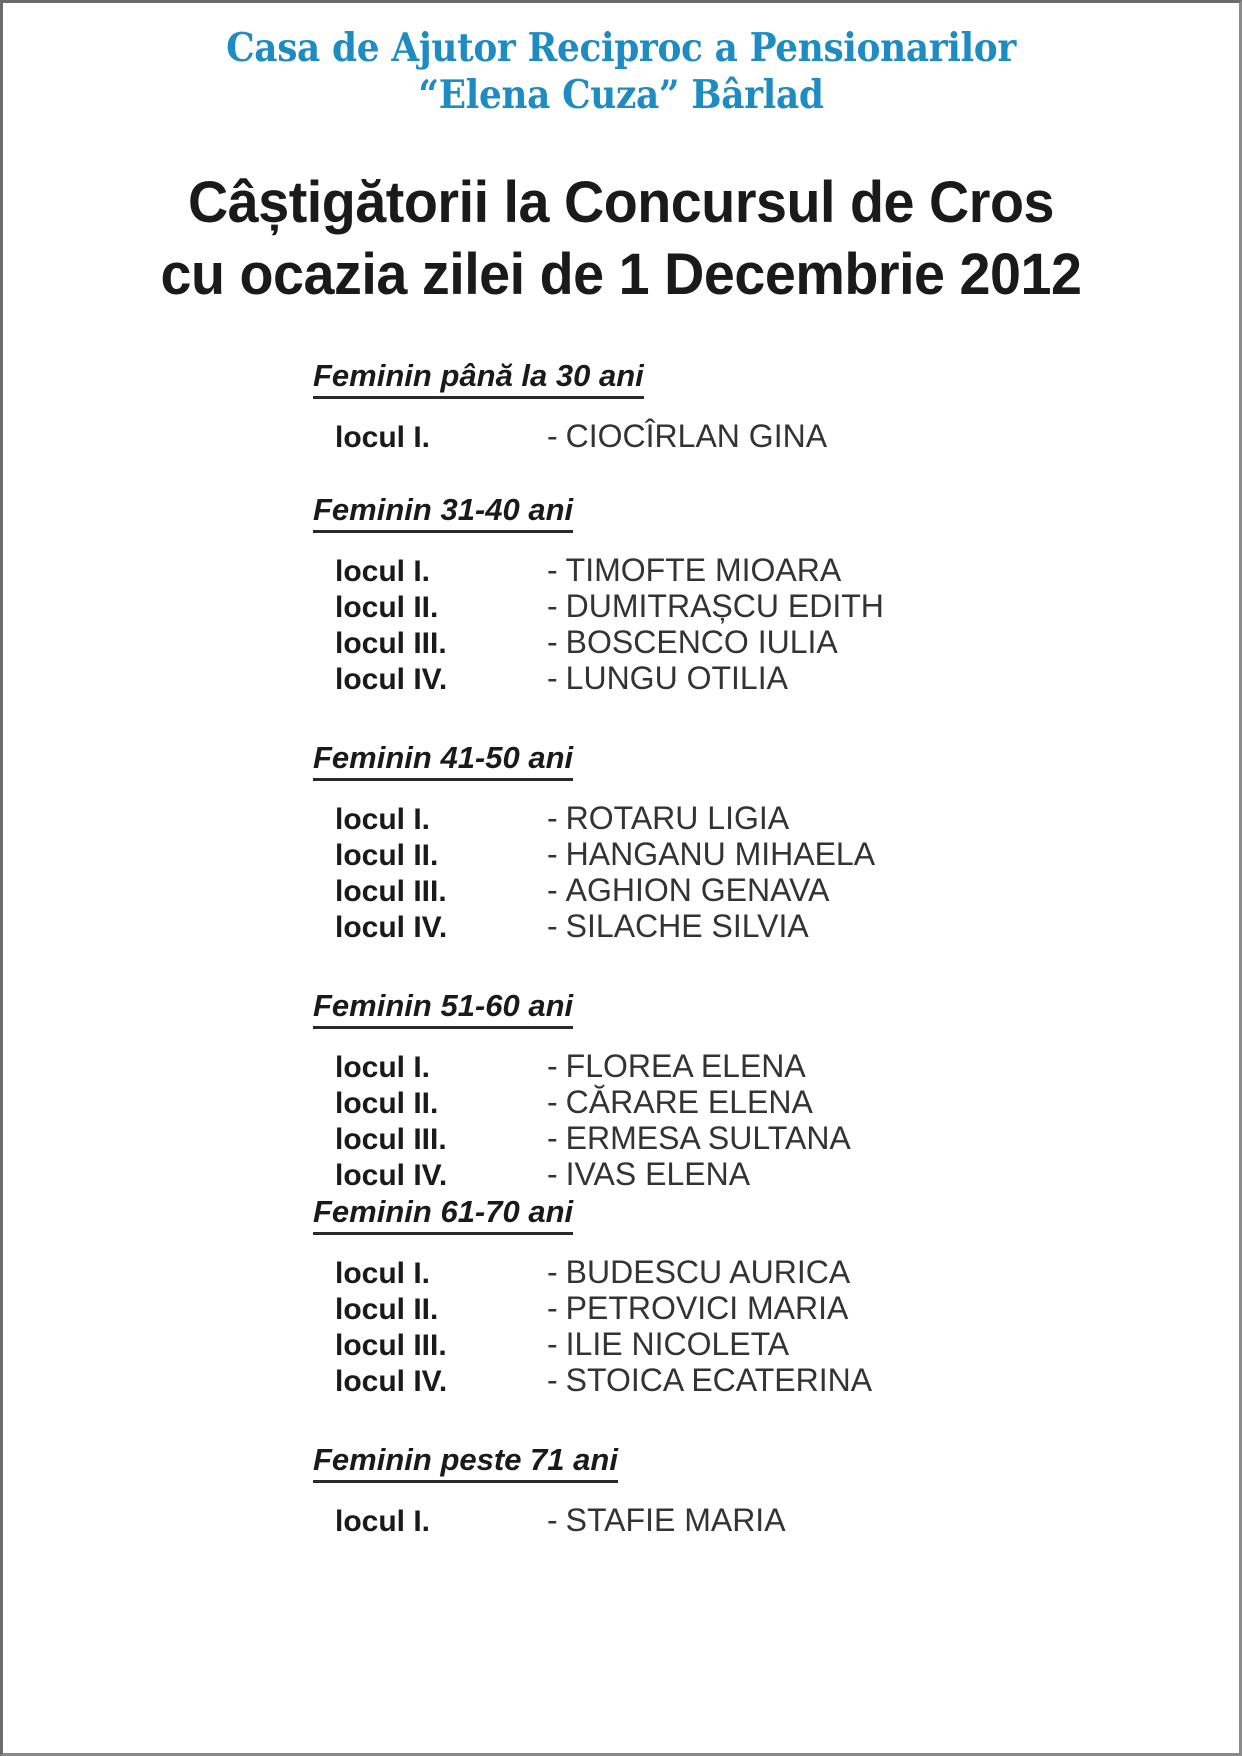  I want to click on category-title: Feminin 31-40 ani, so click(443, 512).